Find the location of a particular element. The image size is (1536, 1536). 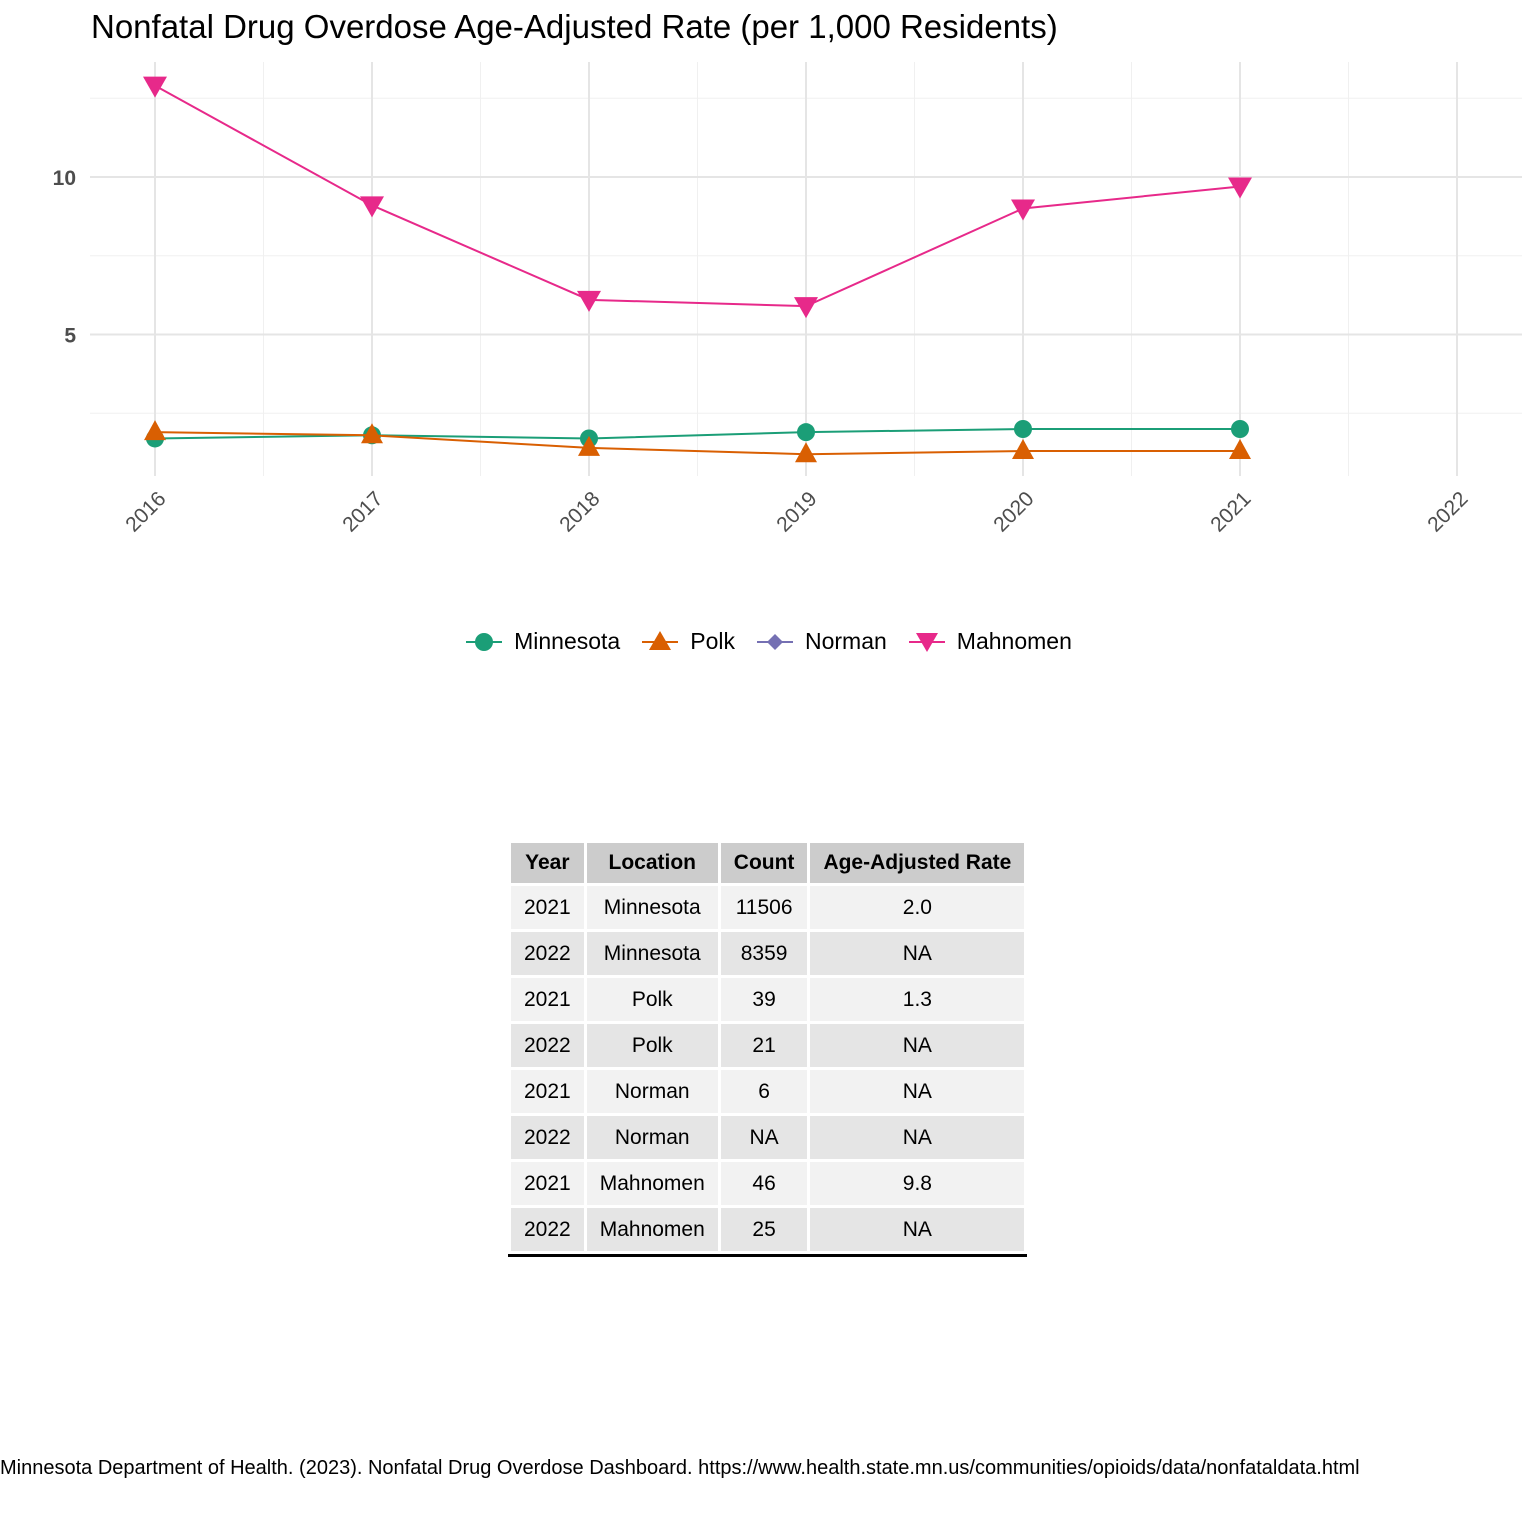

column-header-year: Year is located at coordinates (547, 863).